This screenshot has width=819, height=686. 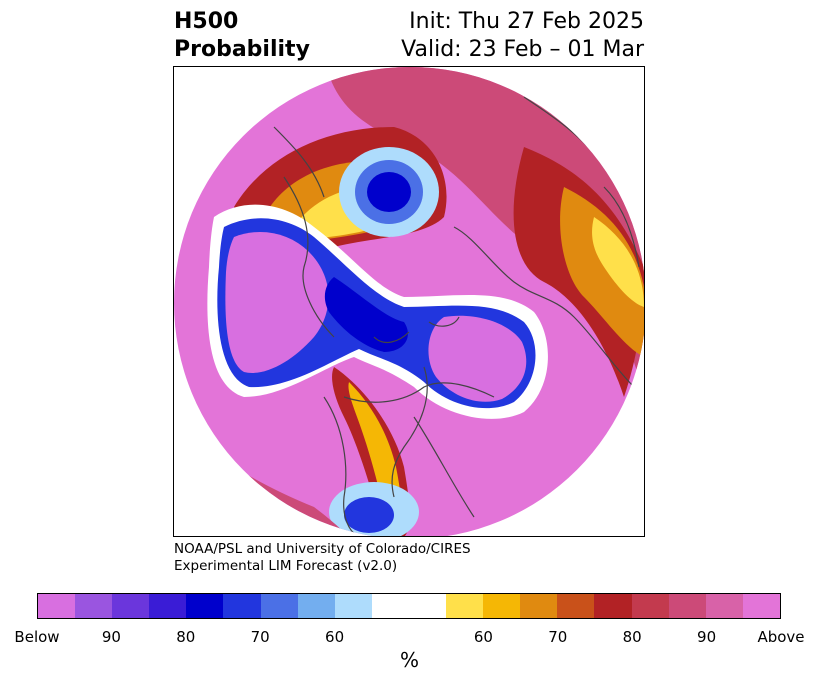 I want to click on colorbar, so click(x=409, y=606).